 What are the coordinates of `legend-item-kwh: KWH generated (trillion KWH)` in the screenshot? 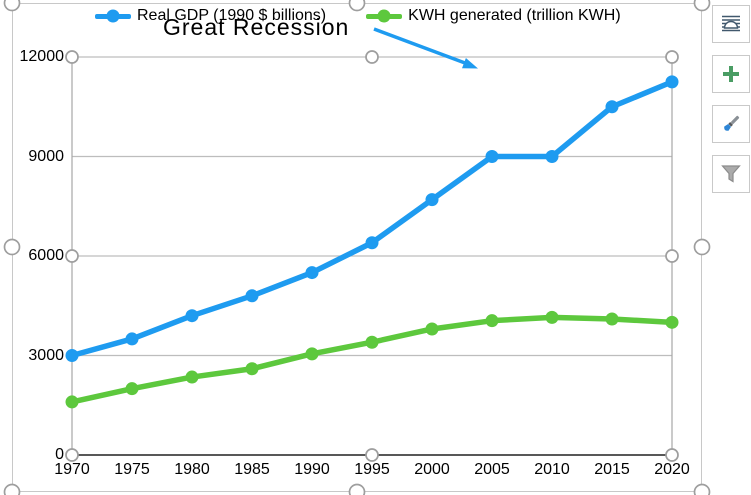 It's located at (493, 16).